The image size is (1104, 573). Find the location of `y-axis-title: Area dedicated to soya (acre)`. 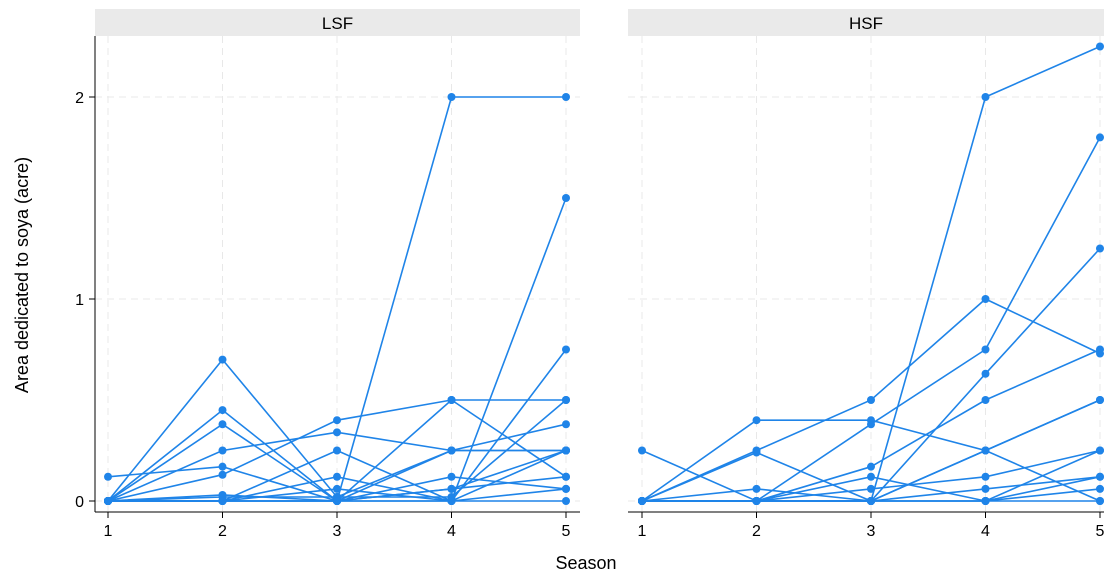

y-axis-title: Area dedicated to soya (acre) is located at coordinates (22, 275).